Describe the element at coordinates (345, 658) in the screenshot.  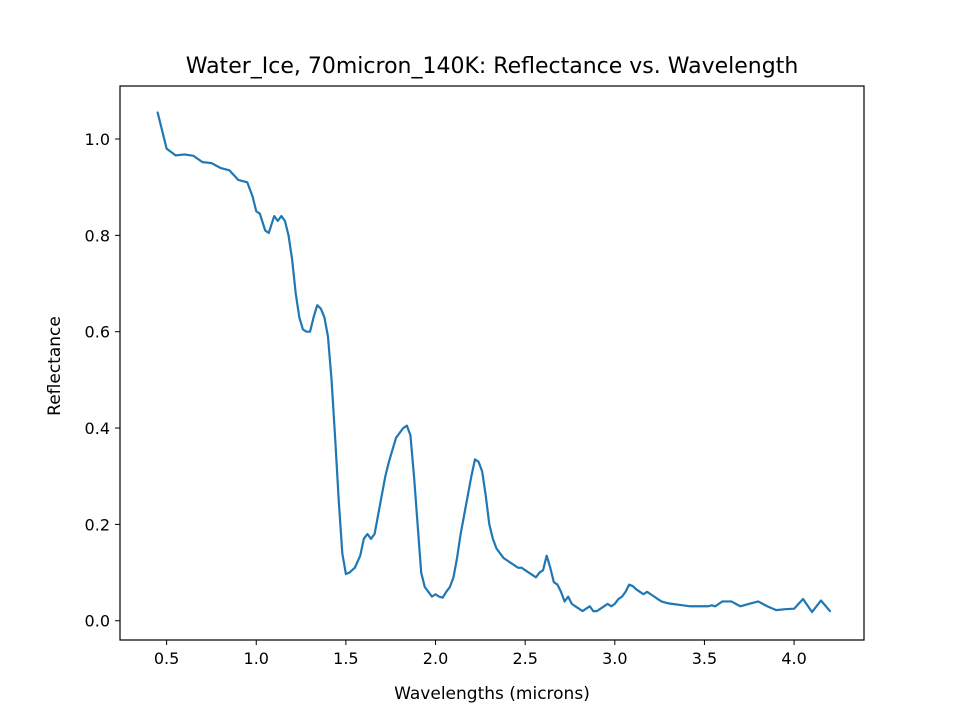
I see `x-tick-label: 1.5` at that location.